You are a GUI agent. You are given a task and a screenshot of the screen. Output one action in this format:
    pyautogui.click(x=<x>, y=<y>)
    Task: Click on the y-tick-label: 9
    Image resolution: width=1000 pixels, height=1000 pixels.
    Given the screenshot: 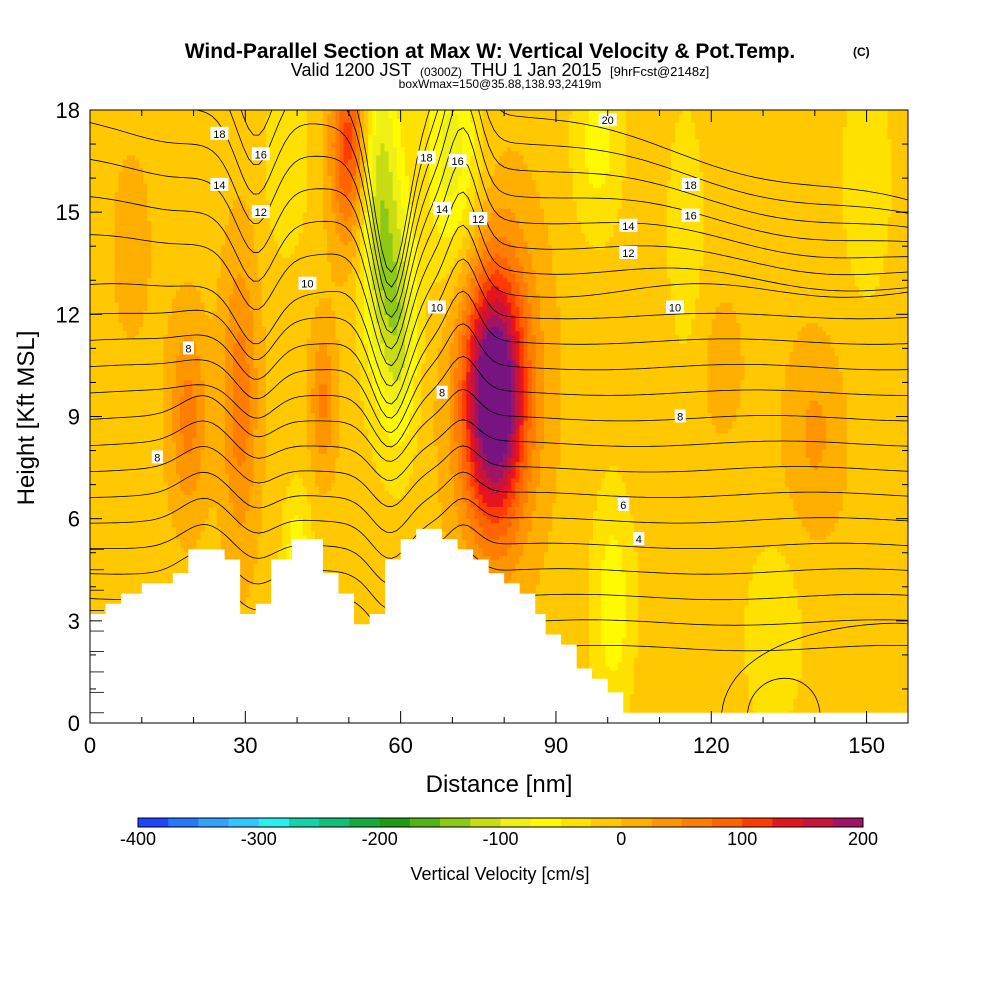 What is the action you would take?
    pyautogui.click(x=74, y=417)
    